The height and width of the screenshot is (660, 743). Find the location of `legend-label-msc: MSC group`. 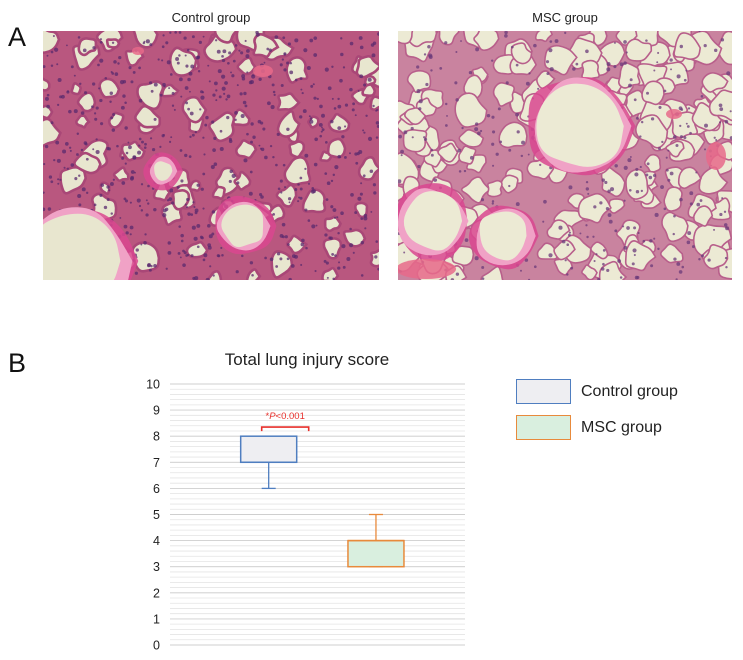

legend-label-msc: MSC group is located at coordinates (621, 427).